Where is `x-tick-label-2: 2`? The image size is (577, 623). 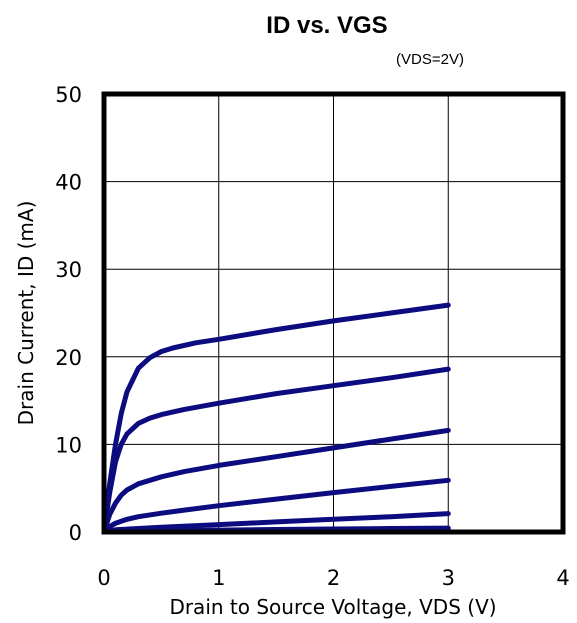
x-tick-label-2: 2 is located at coordinates (333, 578).